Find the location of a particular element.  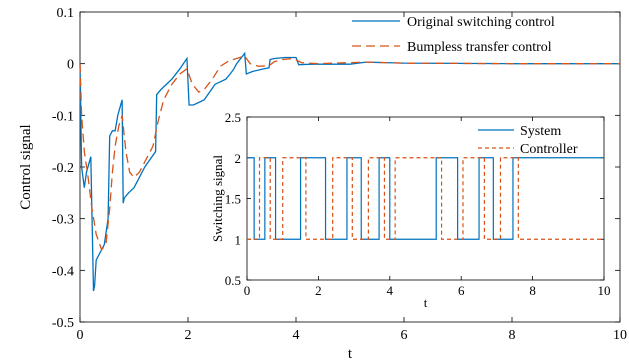

inset-x-tick-label: 4 is located at coordinates (390, 290).